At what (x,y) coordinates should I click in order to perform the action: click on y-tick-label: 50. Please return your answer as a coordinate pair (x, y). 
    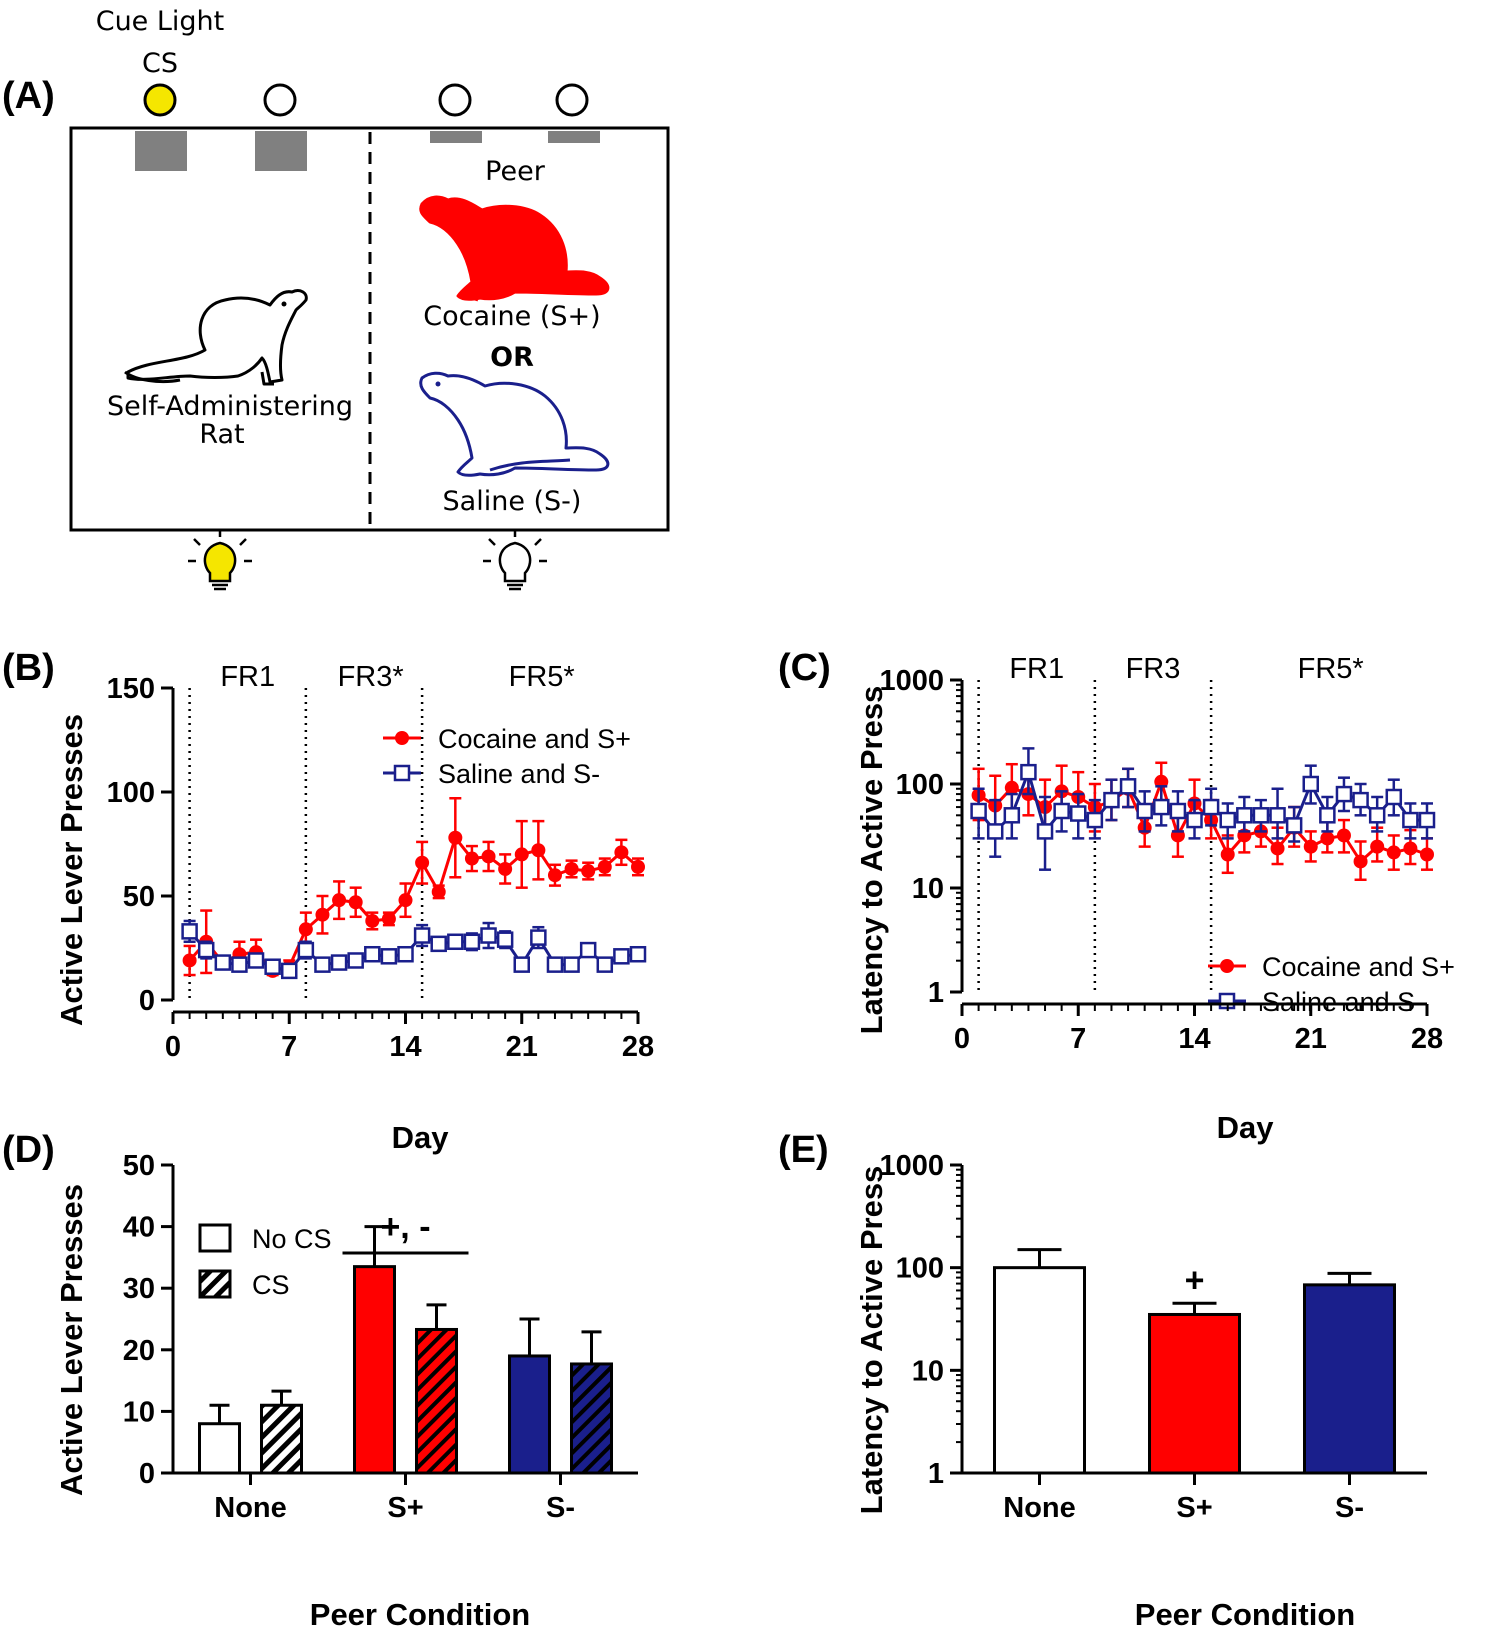
    Looking at the image, I should click on (139, 1166).